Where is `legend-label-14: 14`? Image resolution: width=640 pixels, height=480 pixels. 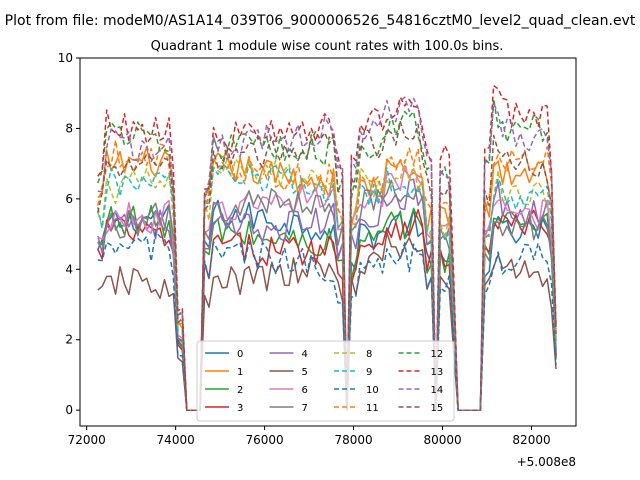
legend-label-14: 14 is located at coordinates (437, 390).